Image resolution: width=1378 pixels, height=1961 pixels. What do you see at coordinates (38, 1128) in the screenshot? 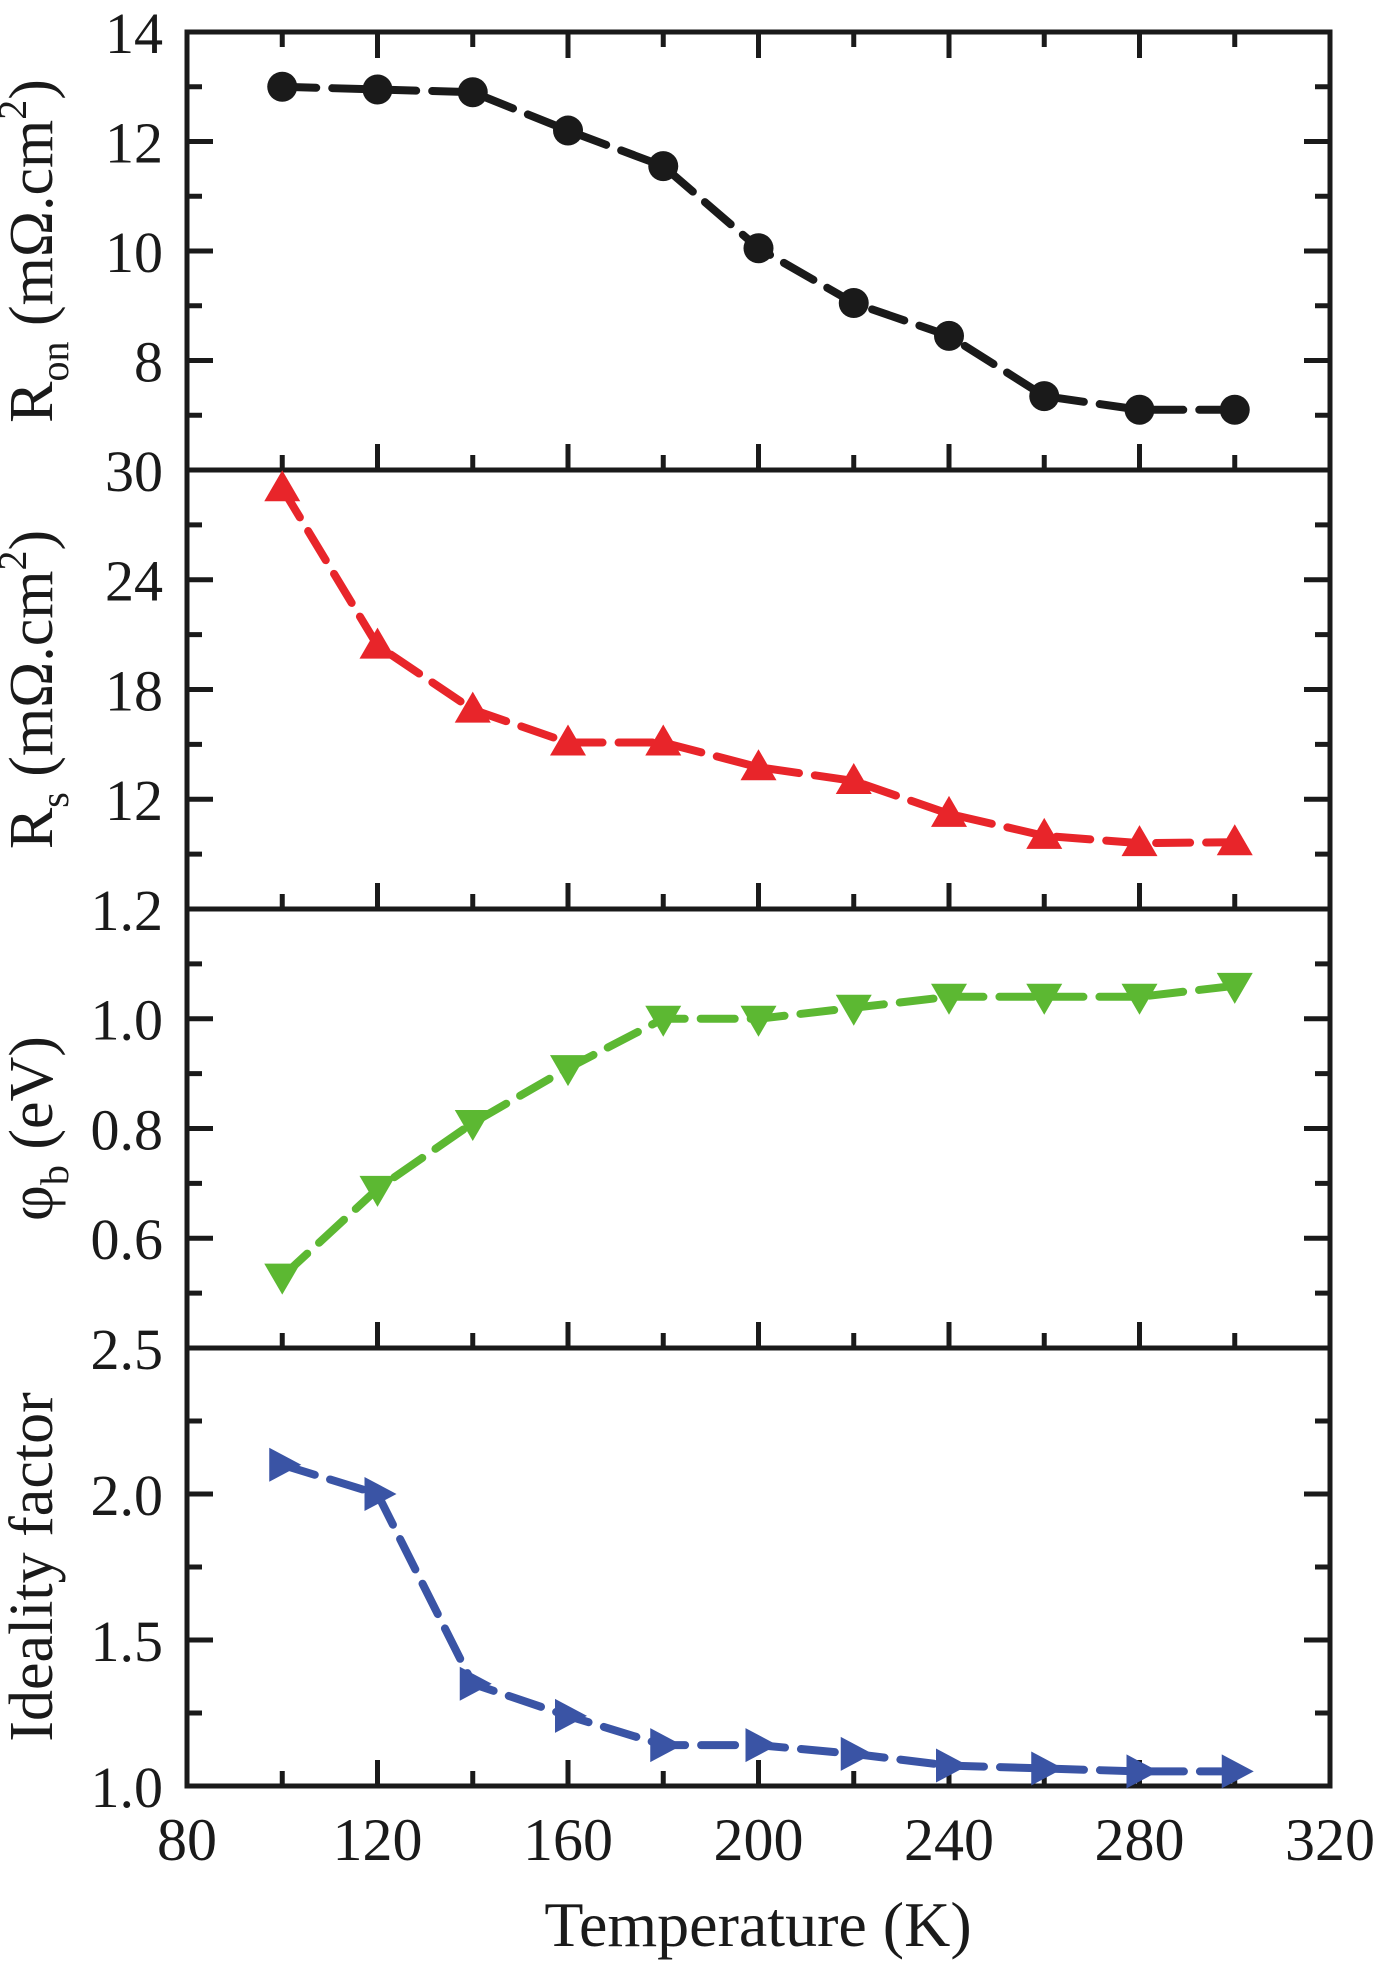
I see `y-axis-title: φb (eV)` at bounding box center [38, 1128].